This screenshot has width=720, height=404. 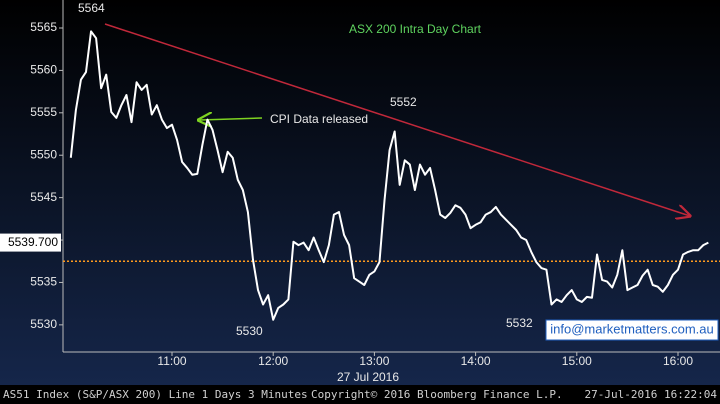 I want to click on annotation: CPI Data released, so click(x=319, y=119).